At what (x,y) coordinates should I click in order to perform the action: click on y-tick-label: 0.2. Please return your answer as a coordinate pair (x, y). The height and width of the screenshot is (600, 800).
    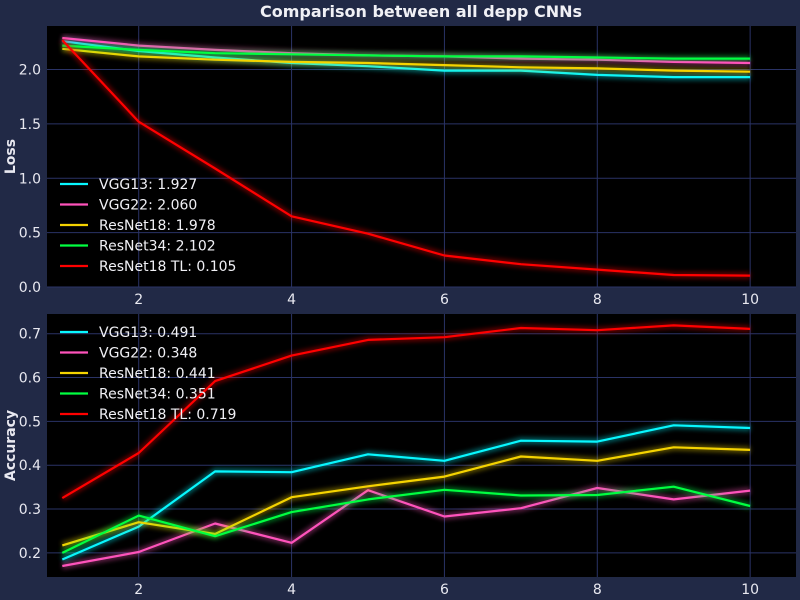
    Looking at the image, I should click on (30, 554).